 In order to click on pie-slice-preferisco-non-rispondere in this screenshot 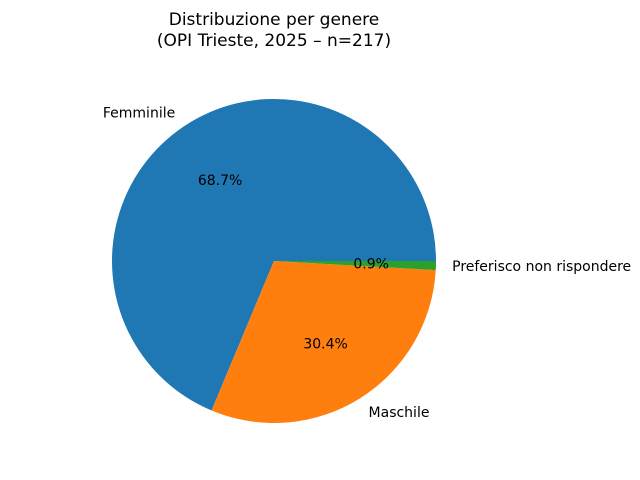, I will do `click(355, 266)`.